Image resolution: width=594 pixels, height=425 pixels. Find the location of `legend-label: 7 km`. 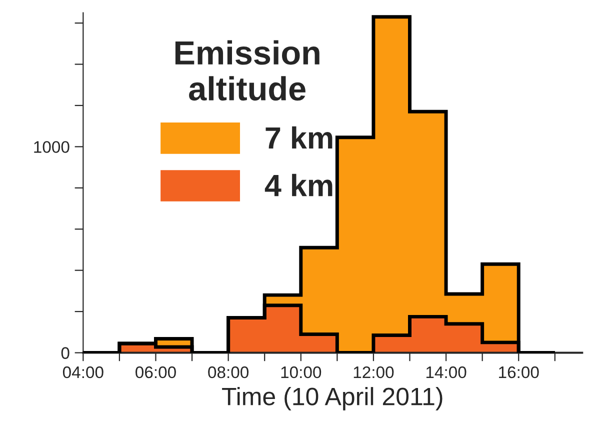

legend-label: 7 km is located at coordinates (299, 137).